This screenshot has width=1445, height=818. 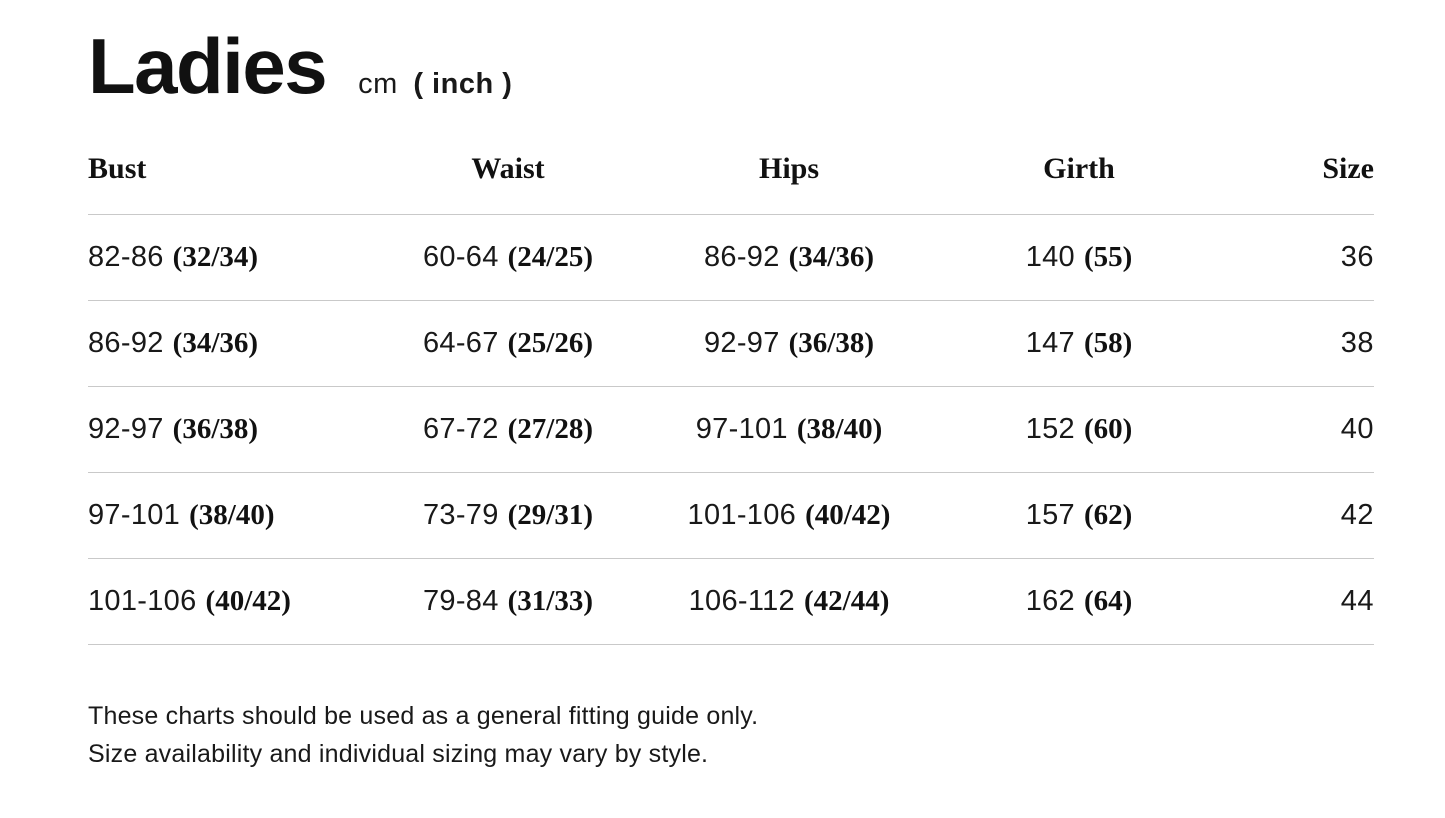 I want to click on girth-cell: 140 (55), so click(x=1079, y=257).